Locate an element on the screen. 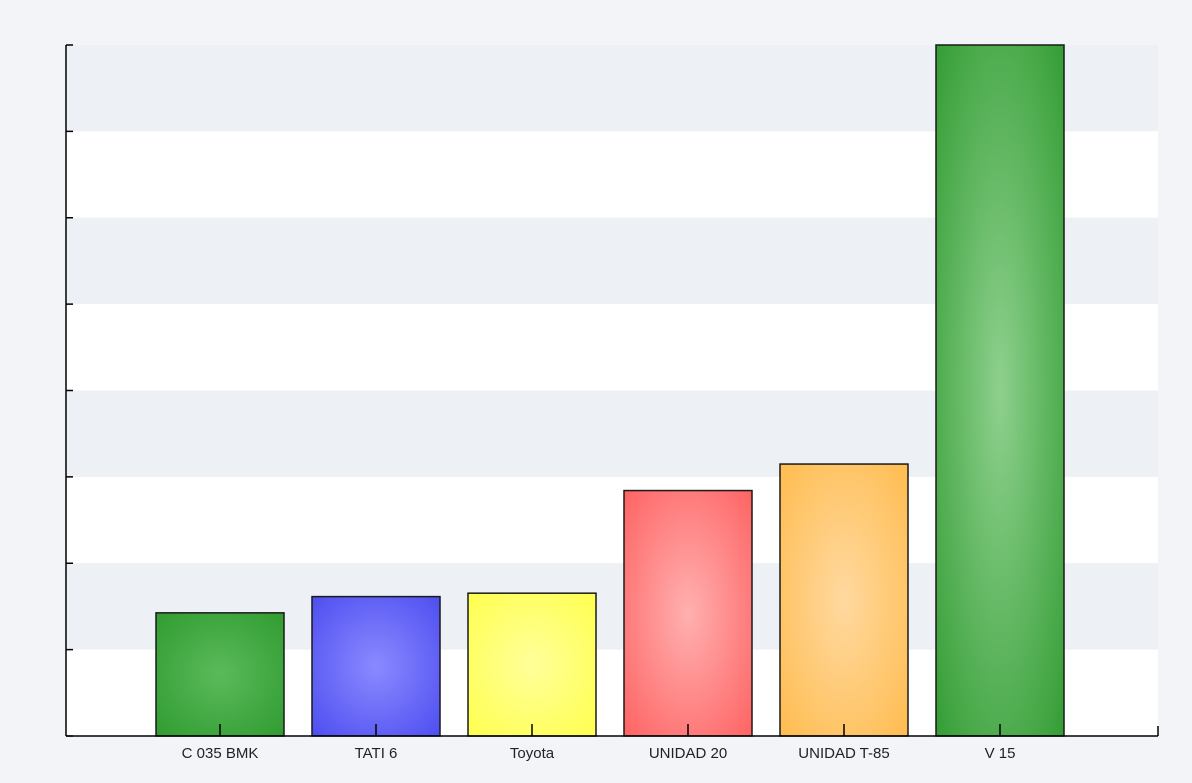  x-tick-label: TATI 6 is located at coordinates (376, 753).